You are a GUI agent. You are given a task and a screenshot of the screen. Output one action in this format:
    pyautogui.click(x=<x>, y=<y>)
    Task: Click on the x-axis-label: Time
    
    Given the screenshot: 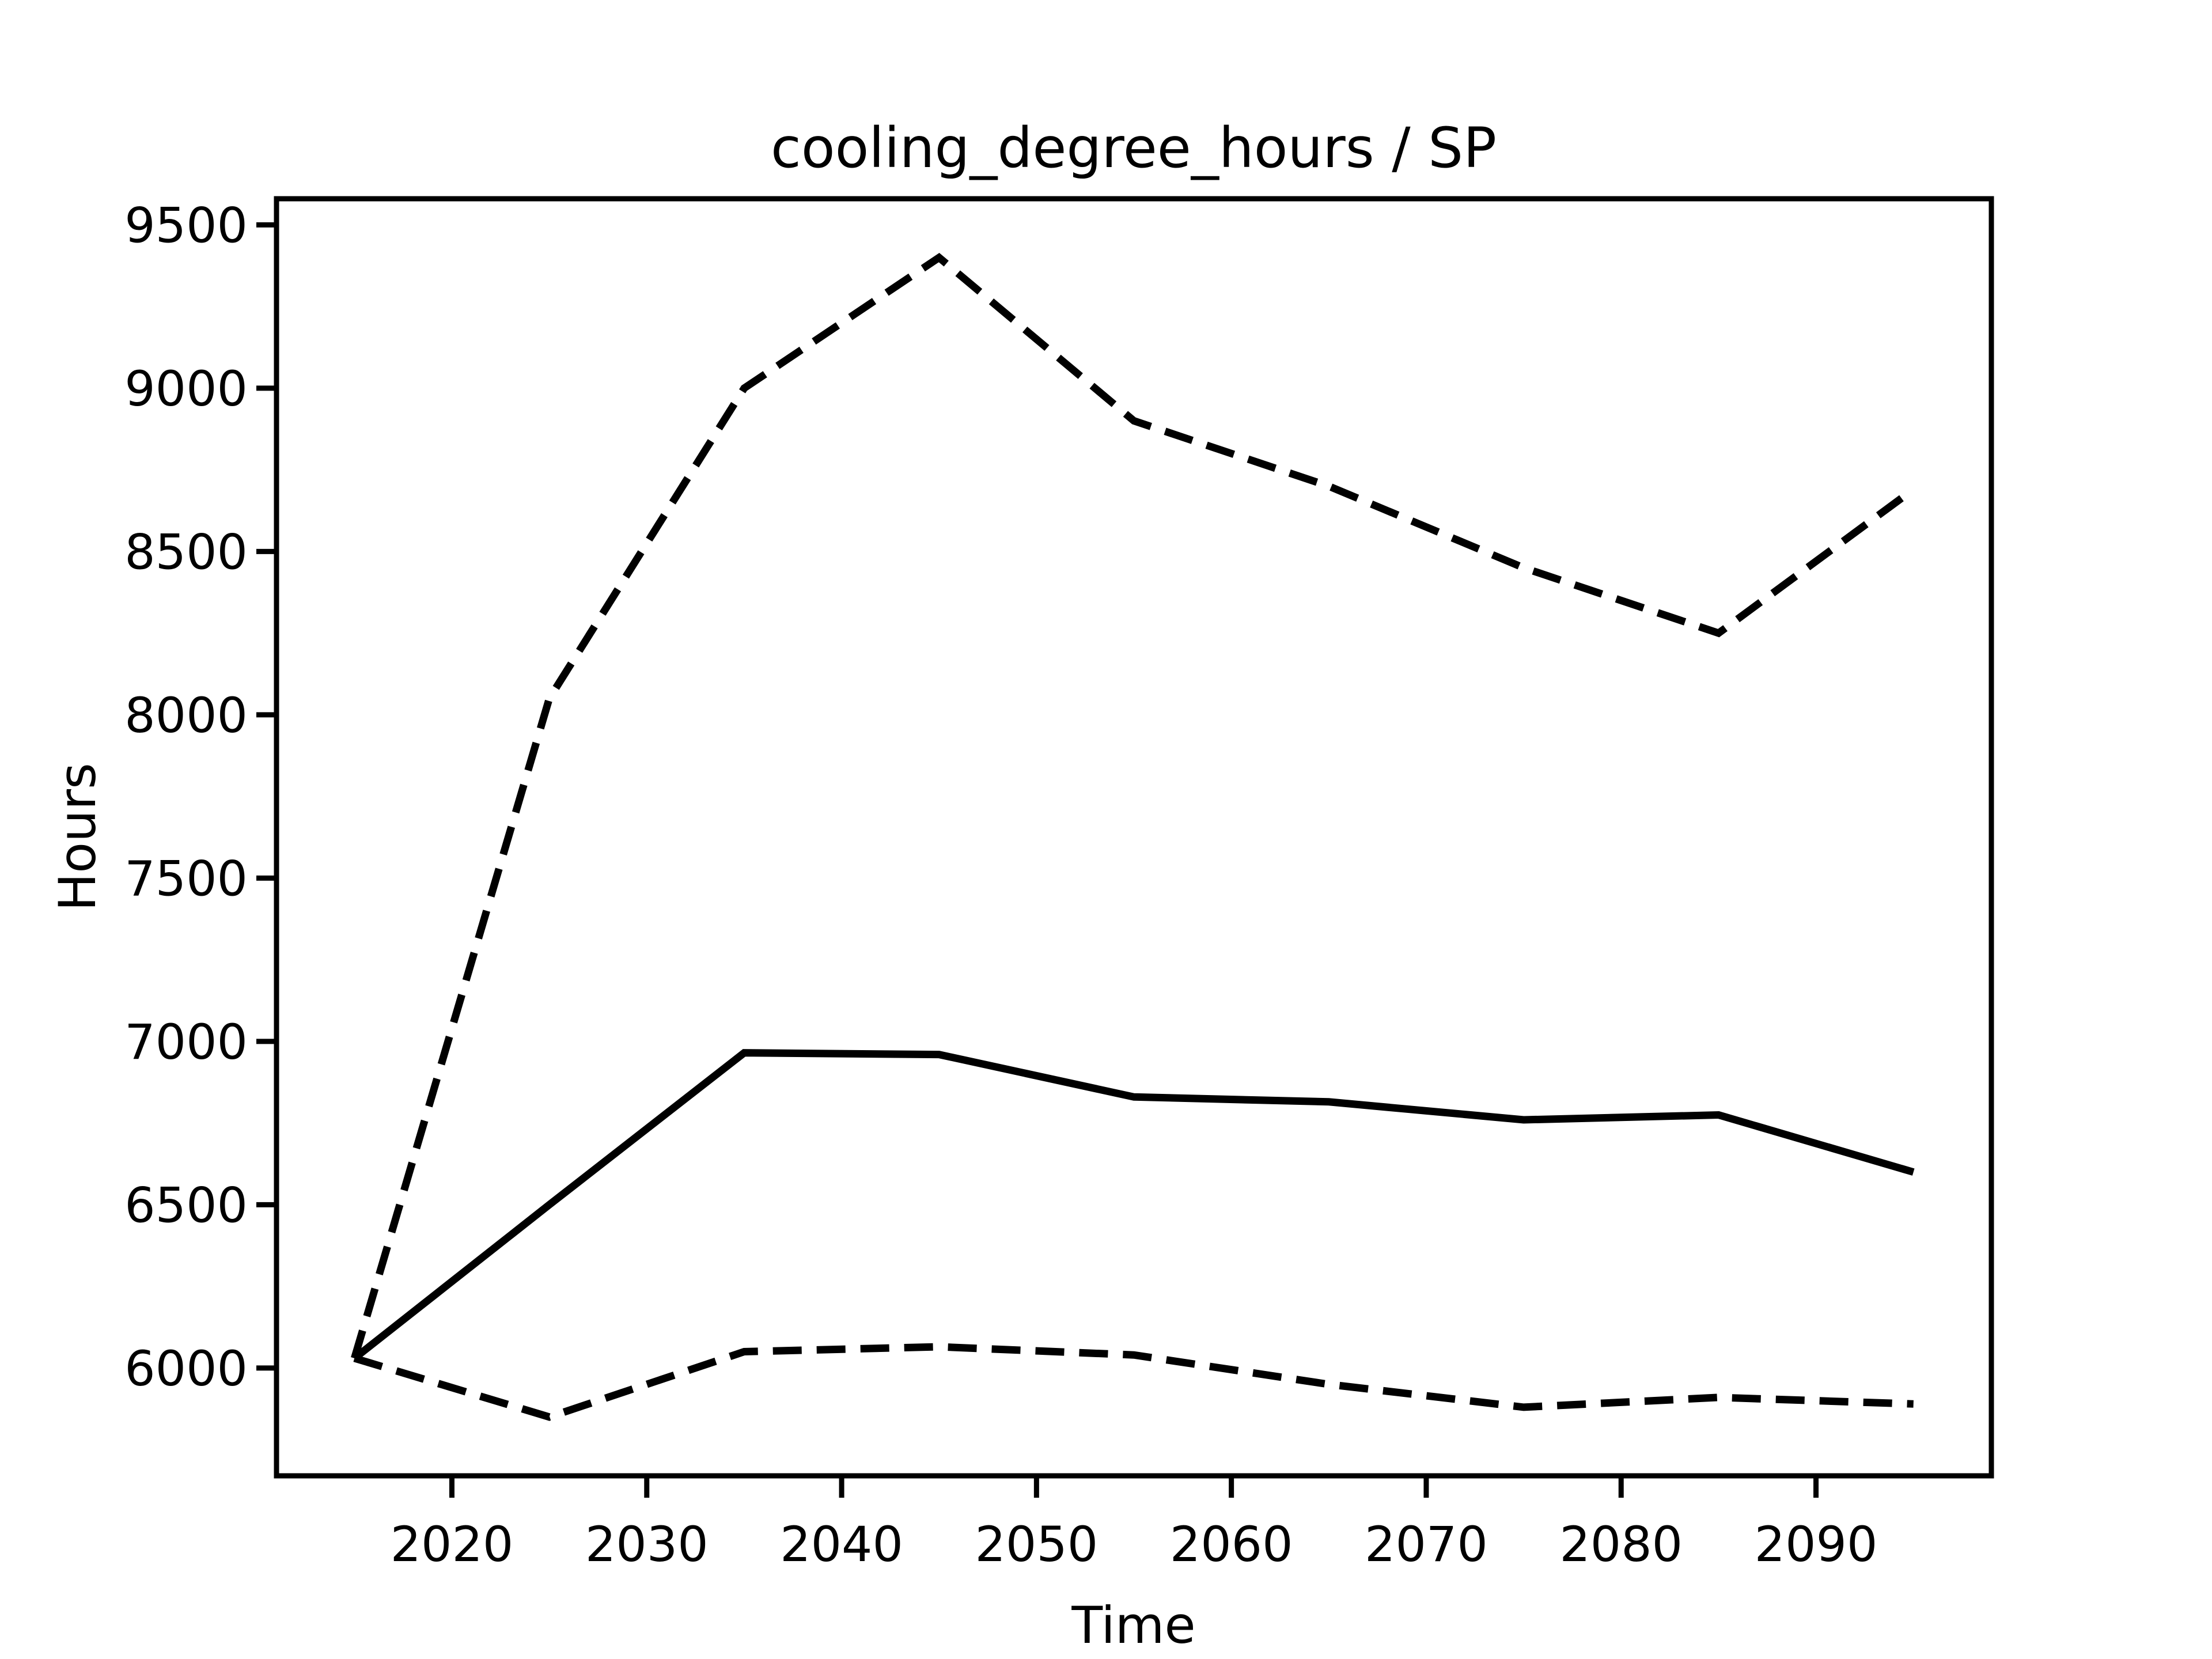 What is the action you would take?
    pyautogui.click(x=1133, y=1625)
    